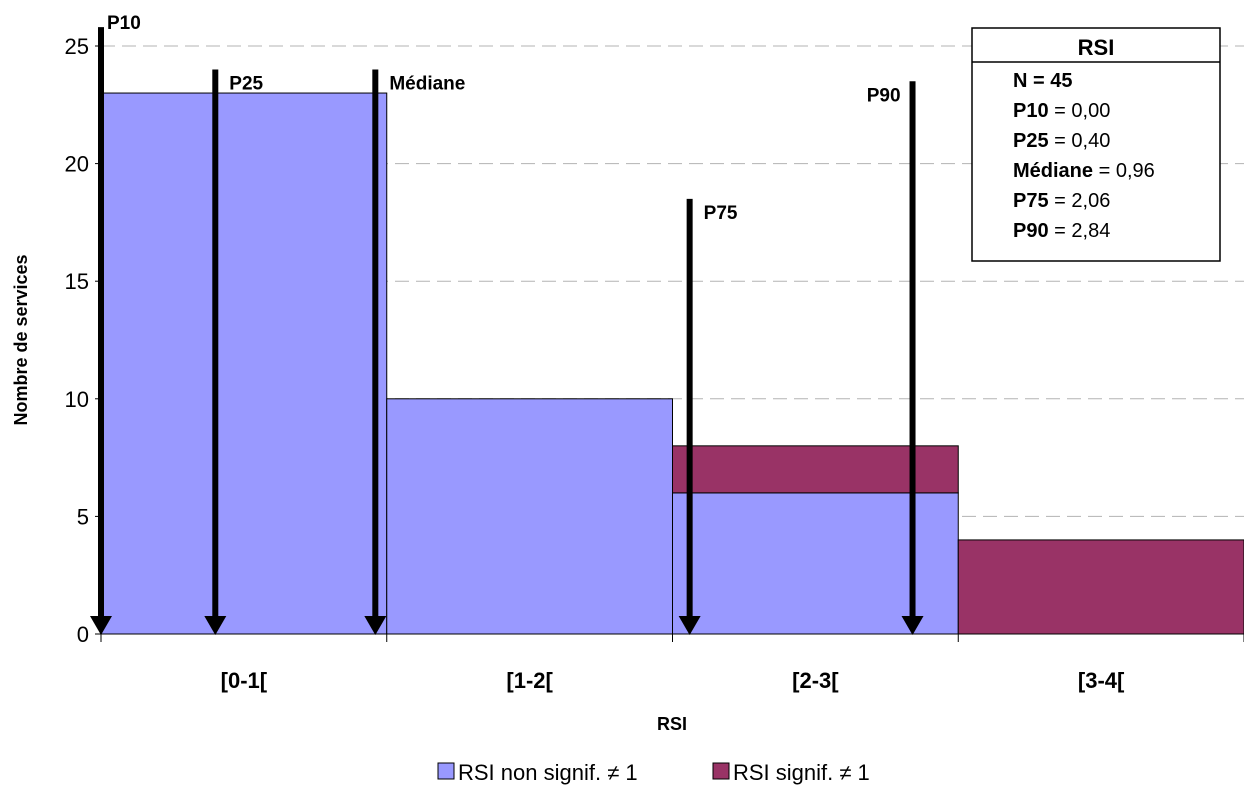 Image resolution: width=1244 pixels, height=793 pixels. What do you see at coordinates (1100, 587) in the screenshot?
I see `bar-signif` at bounding box center [1100, 587].